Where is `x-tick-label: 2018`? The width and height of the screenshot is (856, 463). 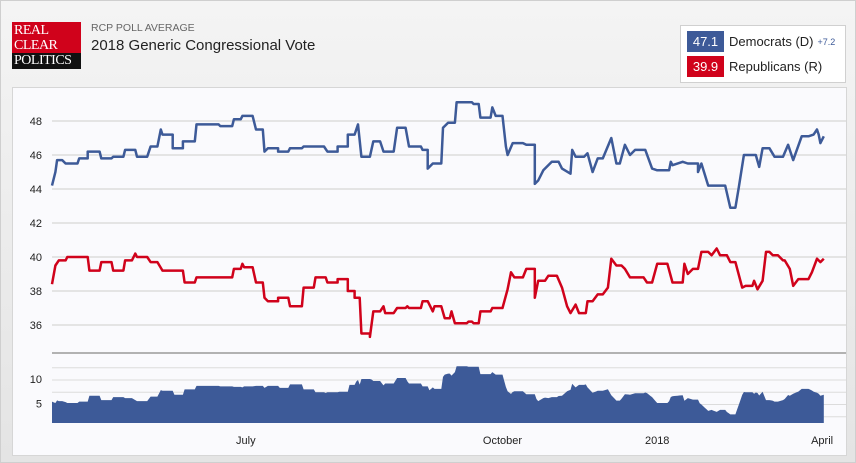 x-tick-label: 2018 is located at coordinates (657, 441).